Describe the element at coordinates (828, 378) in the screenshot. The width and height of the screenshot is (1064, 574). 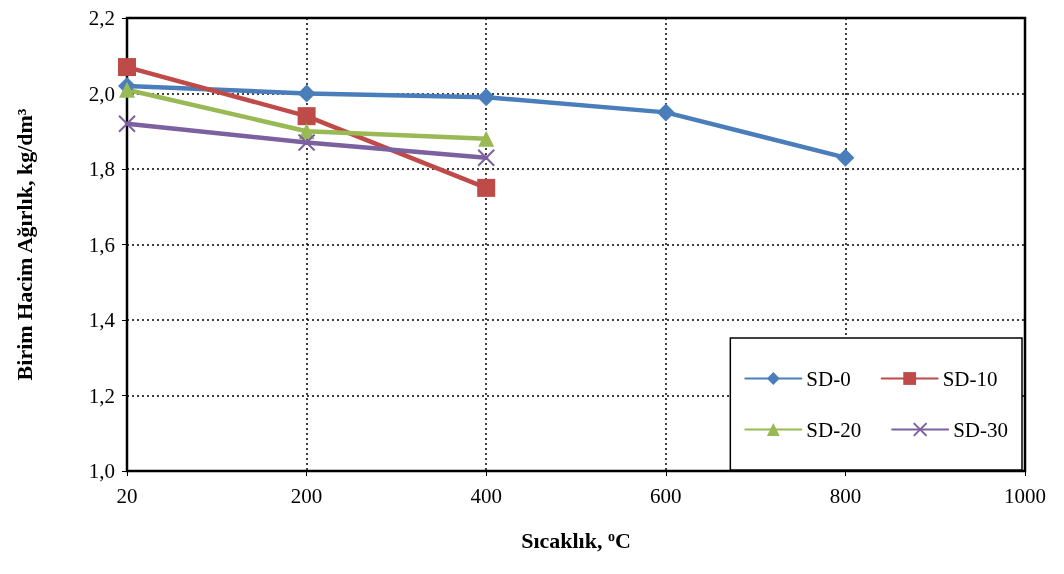
I see `legend-label: SD-0` at that location.